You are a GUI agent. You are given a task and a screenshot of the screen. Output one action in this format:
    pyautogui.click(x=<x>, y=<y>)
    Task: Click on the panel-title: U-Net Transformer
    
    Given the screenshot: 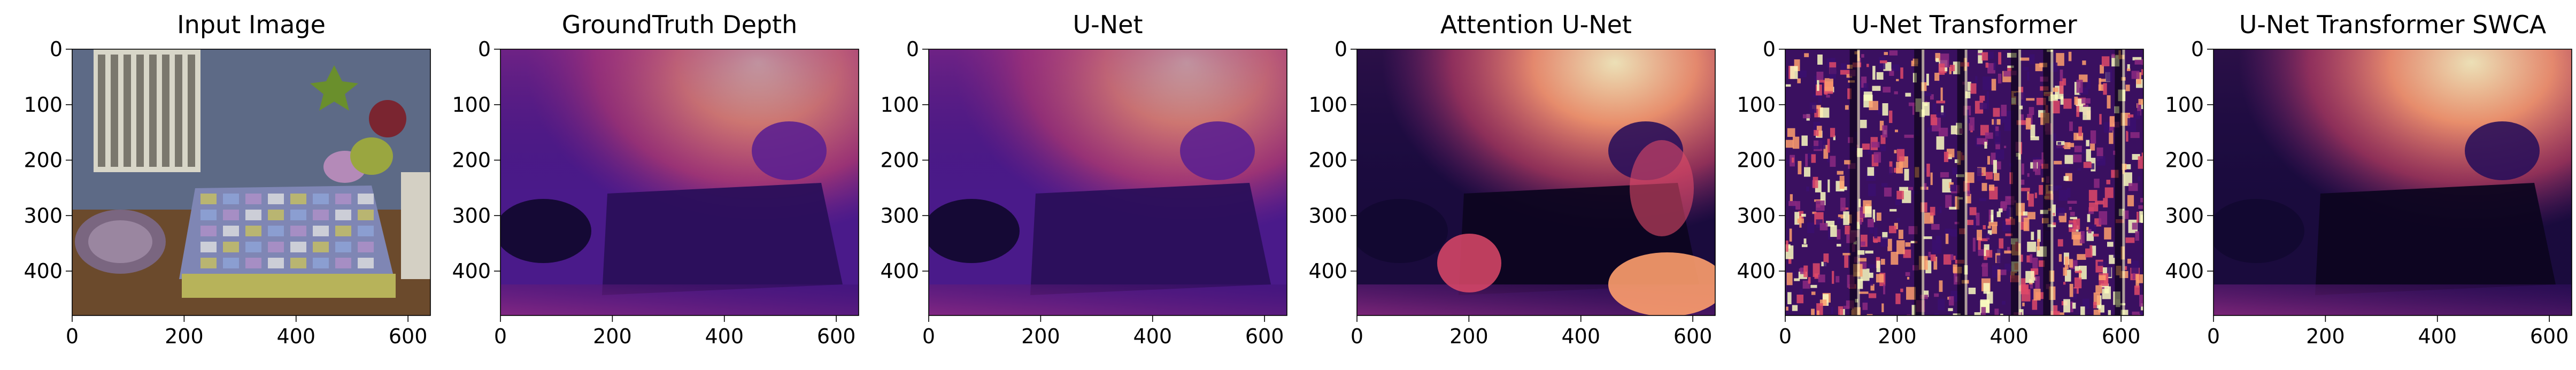 What is the action you would take?
    pyautogui.click(x=1965, y=24)
    